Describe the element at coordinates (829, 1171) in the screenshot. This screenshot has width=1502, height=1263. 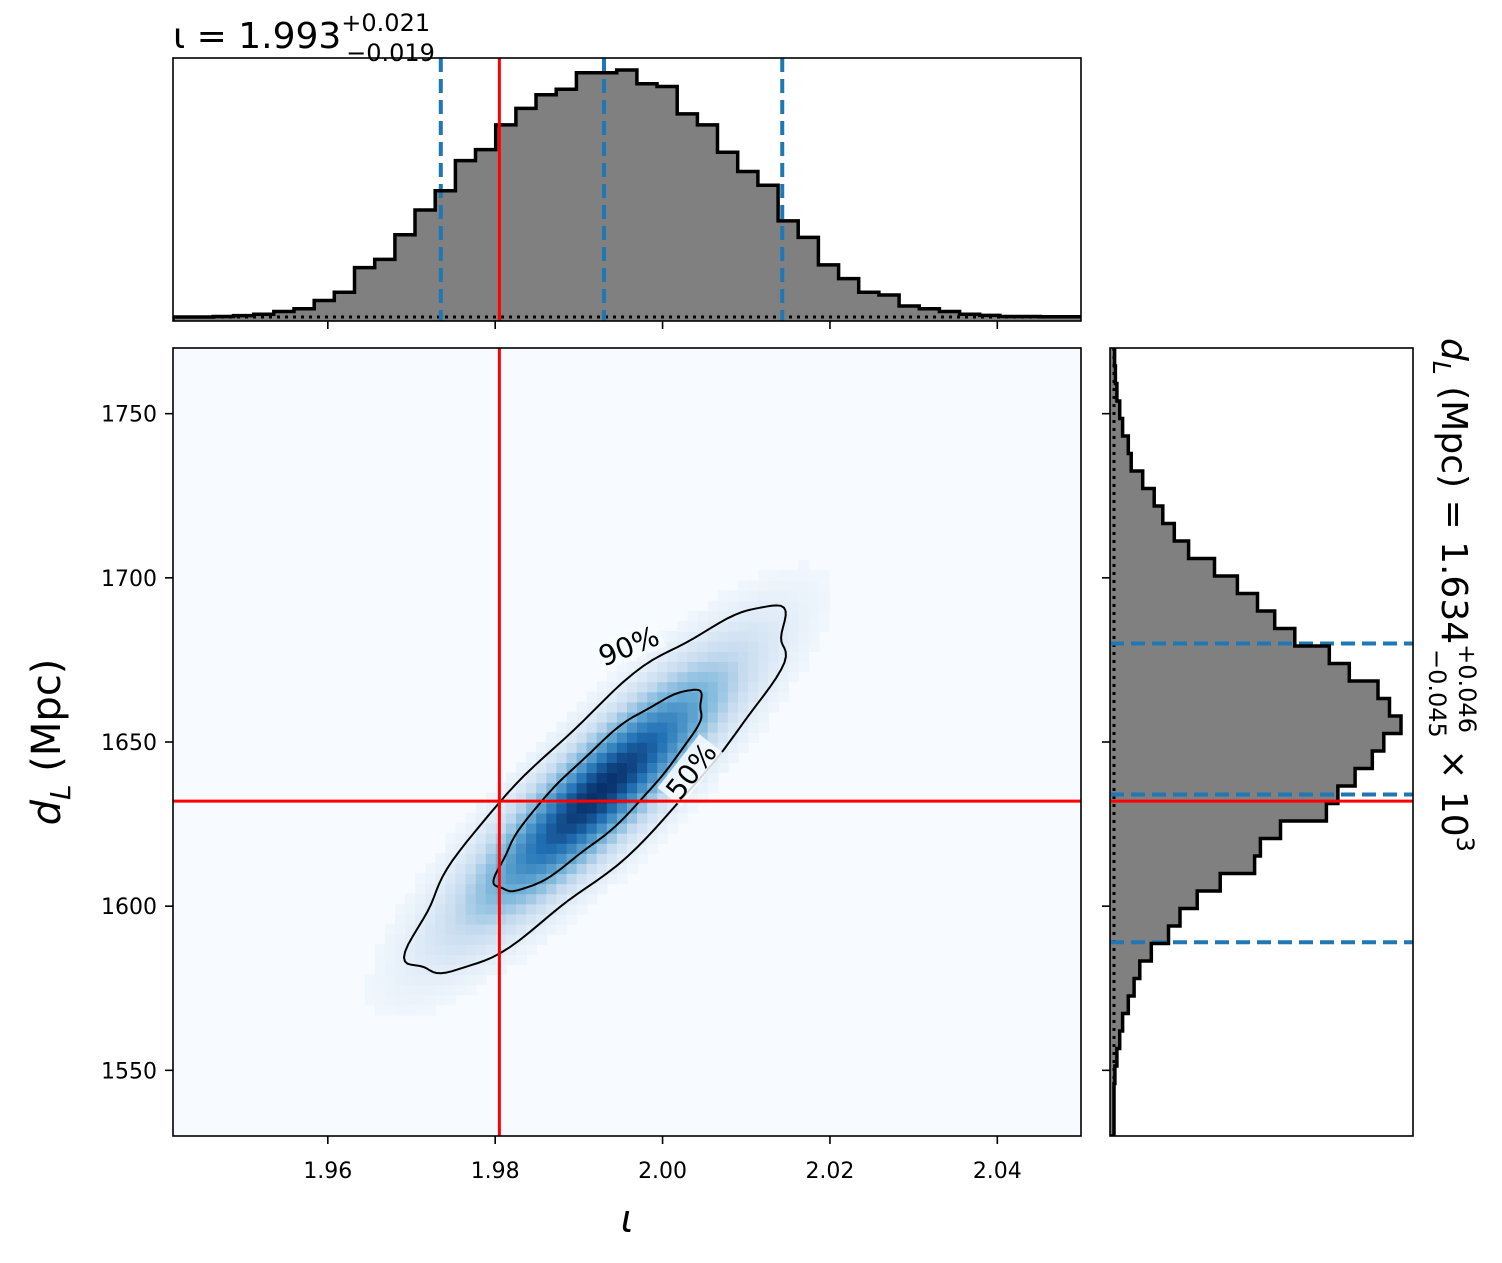
I see `x-tick-label: 2.02` at that location.